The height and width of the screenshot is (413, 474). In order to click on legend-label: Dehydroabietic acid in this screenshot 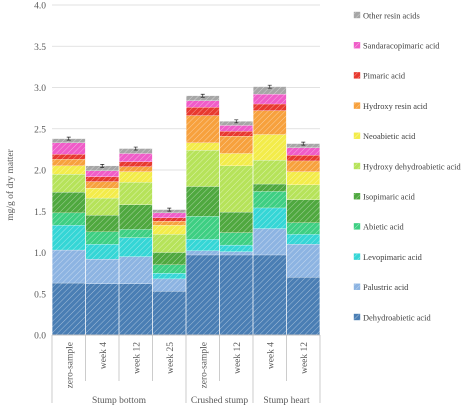, I will do `click(397, 317)`.